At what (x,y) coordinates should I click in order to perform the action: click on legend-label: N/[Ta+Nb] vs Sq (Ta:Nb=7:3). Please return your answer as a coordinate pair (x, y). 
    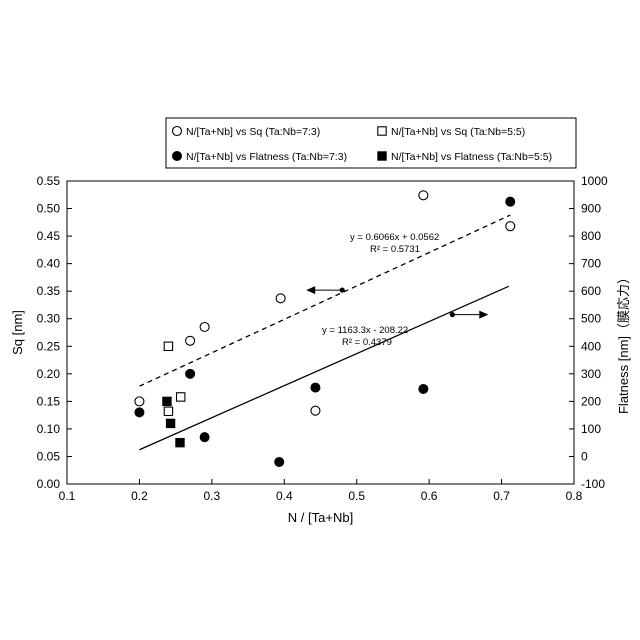
    Looking at the image, I should click on (253, 132).